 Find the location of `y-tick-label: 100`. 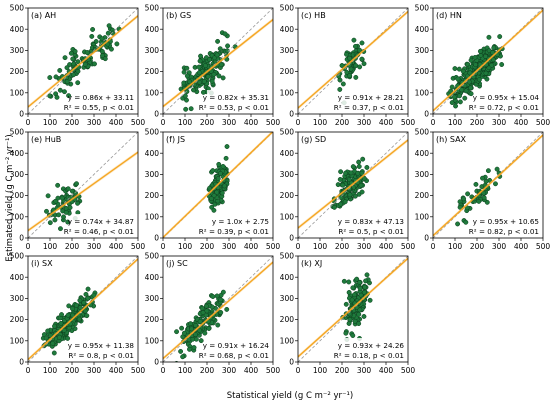

y-tick-label: 100 is located at coordinates (287, 340).